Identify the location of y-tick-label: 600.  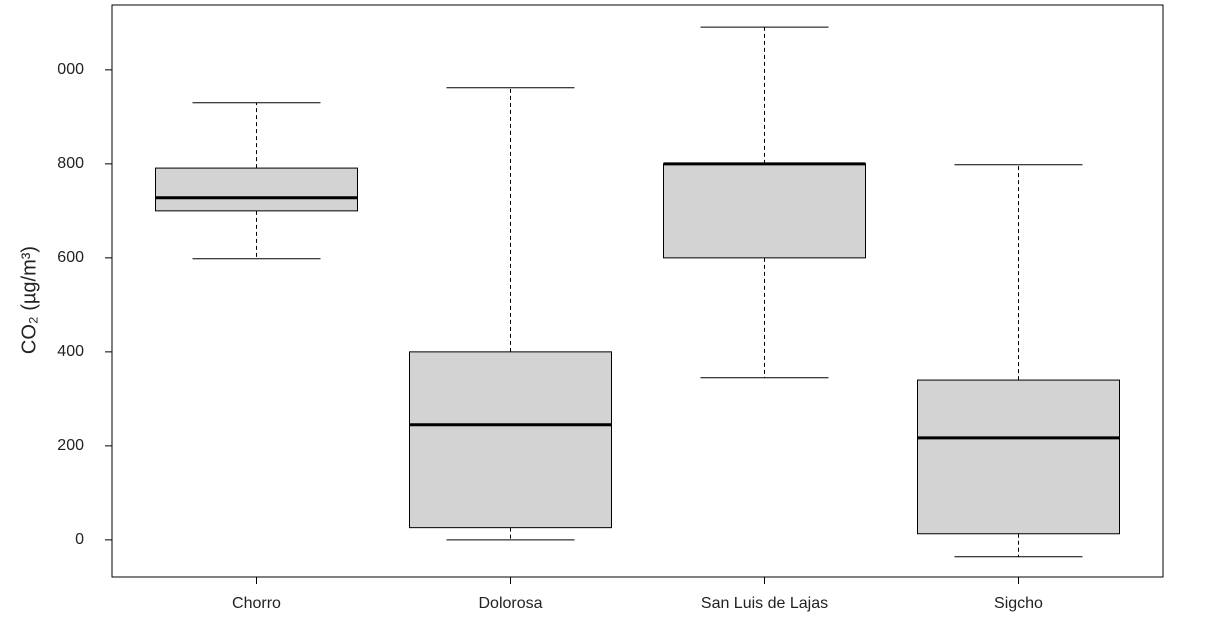
(70, 257).